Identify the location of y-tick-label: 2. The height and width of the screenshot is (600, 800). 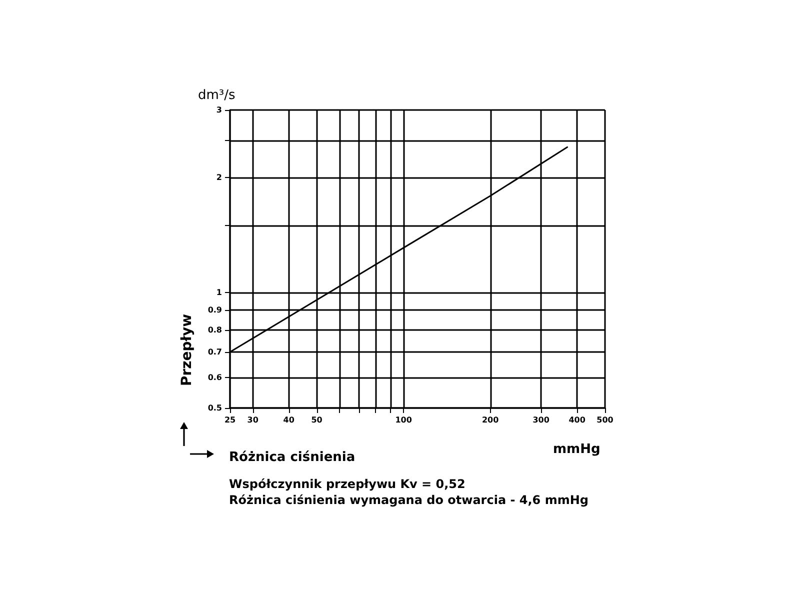
(219, 177).